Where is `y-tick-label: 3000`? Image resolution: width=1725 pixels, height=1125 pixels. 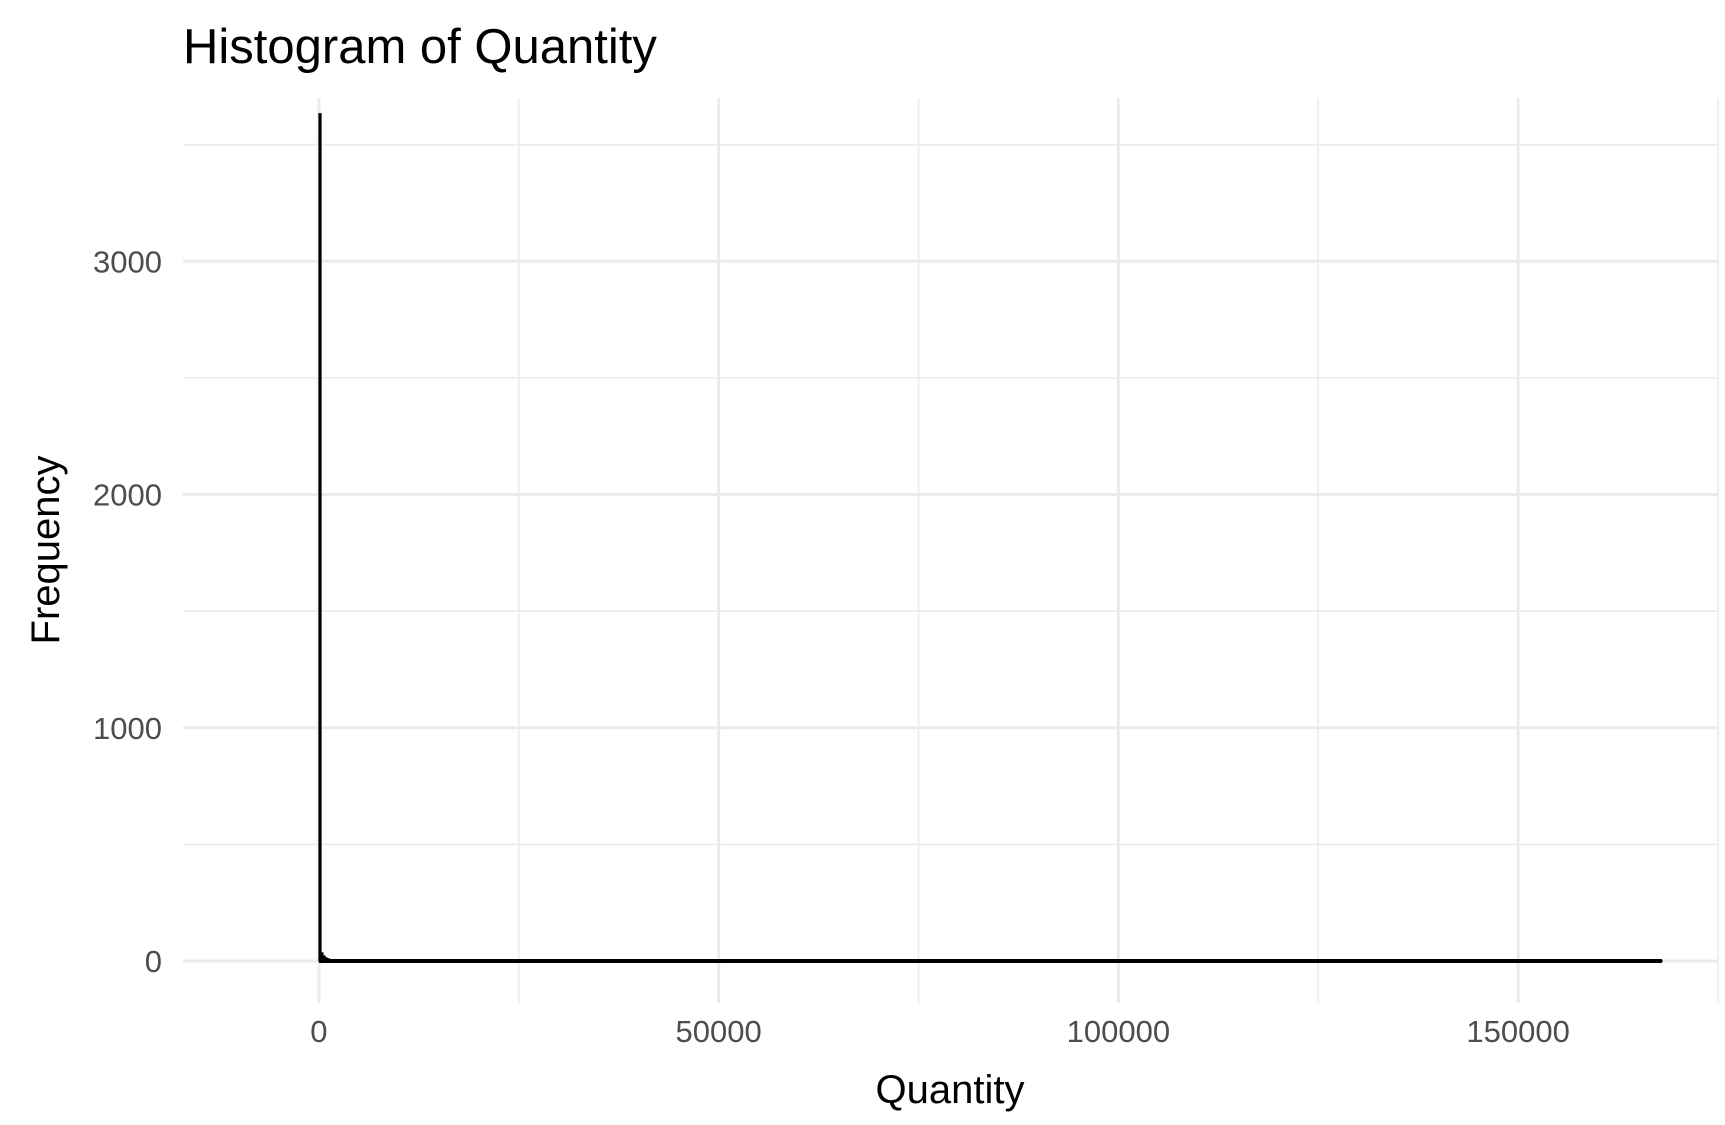
y-tick-label: 3000 is located at coordinates (127, 261).